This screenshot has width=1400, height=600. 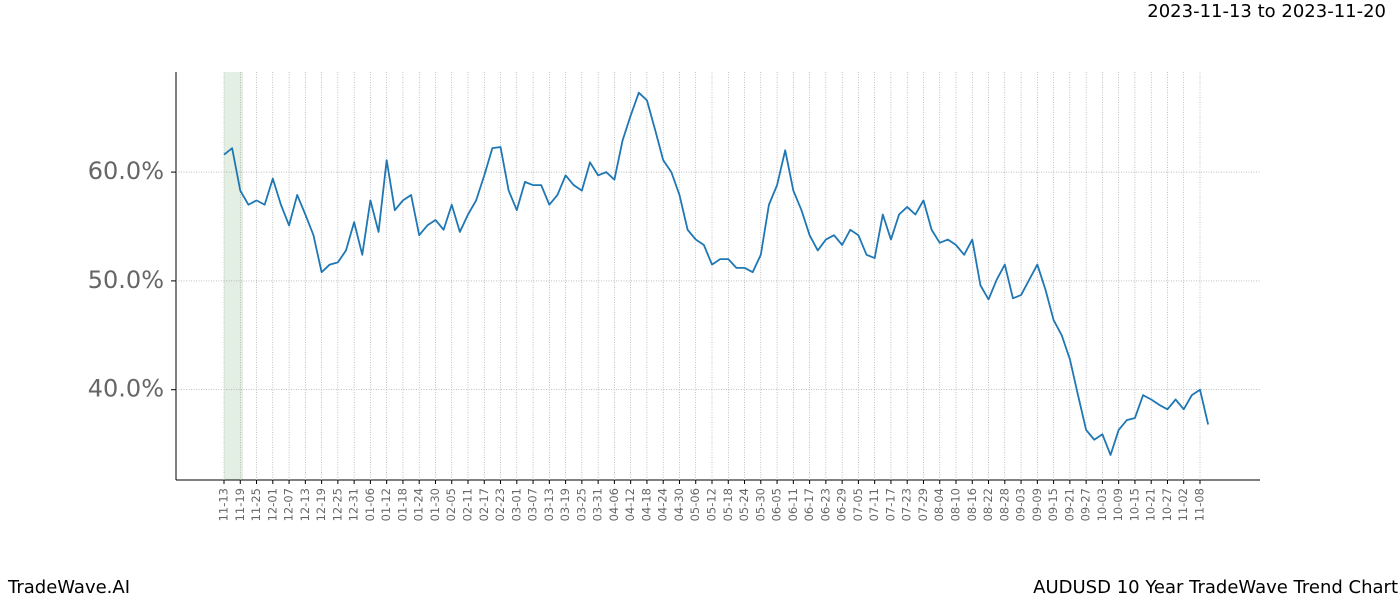 What do you see at coordinates (1183, 504) in the screenshot?
I see `x-tick-label: 11-02` at bounding box center [1183, 504].